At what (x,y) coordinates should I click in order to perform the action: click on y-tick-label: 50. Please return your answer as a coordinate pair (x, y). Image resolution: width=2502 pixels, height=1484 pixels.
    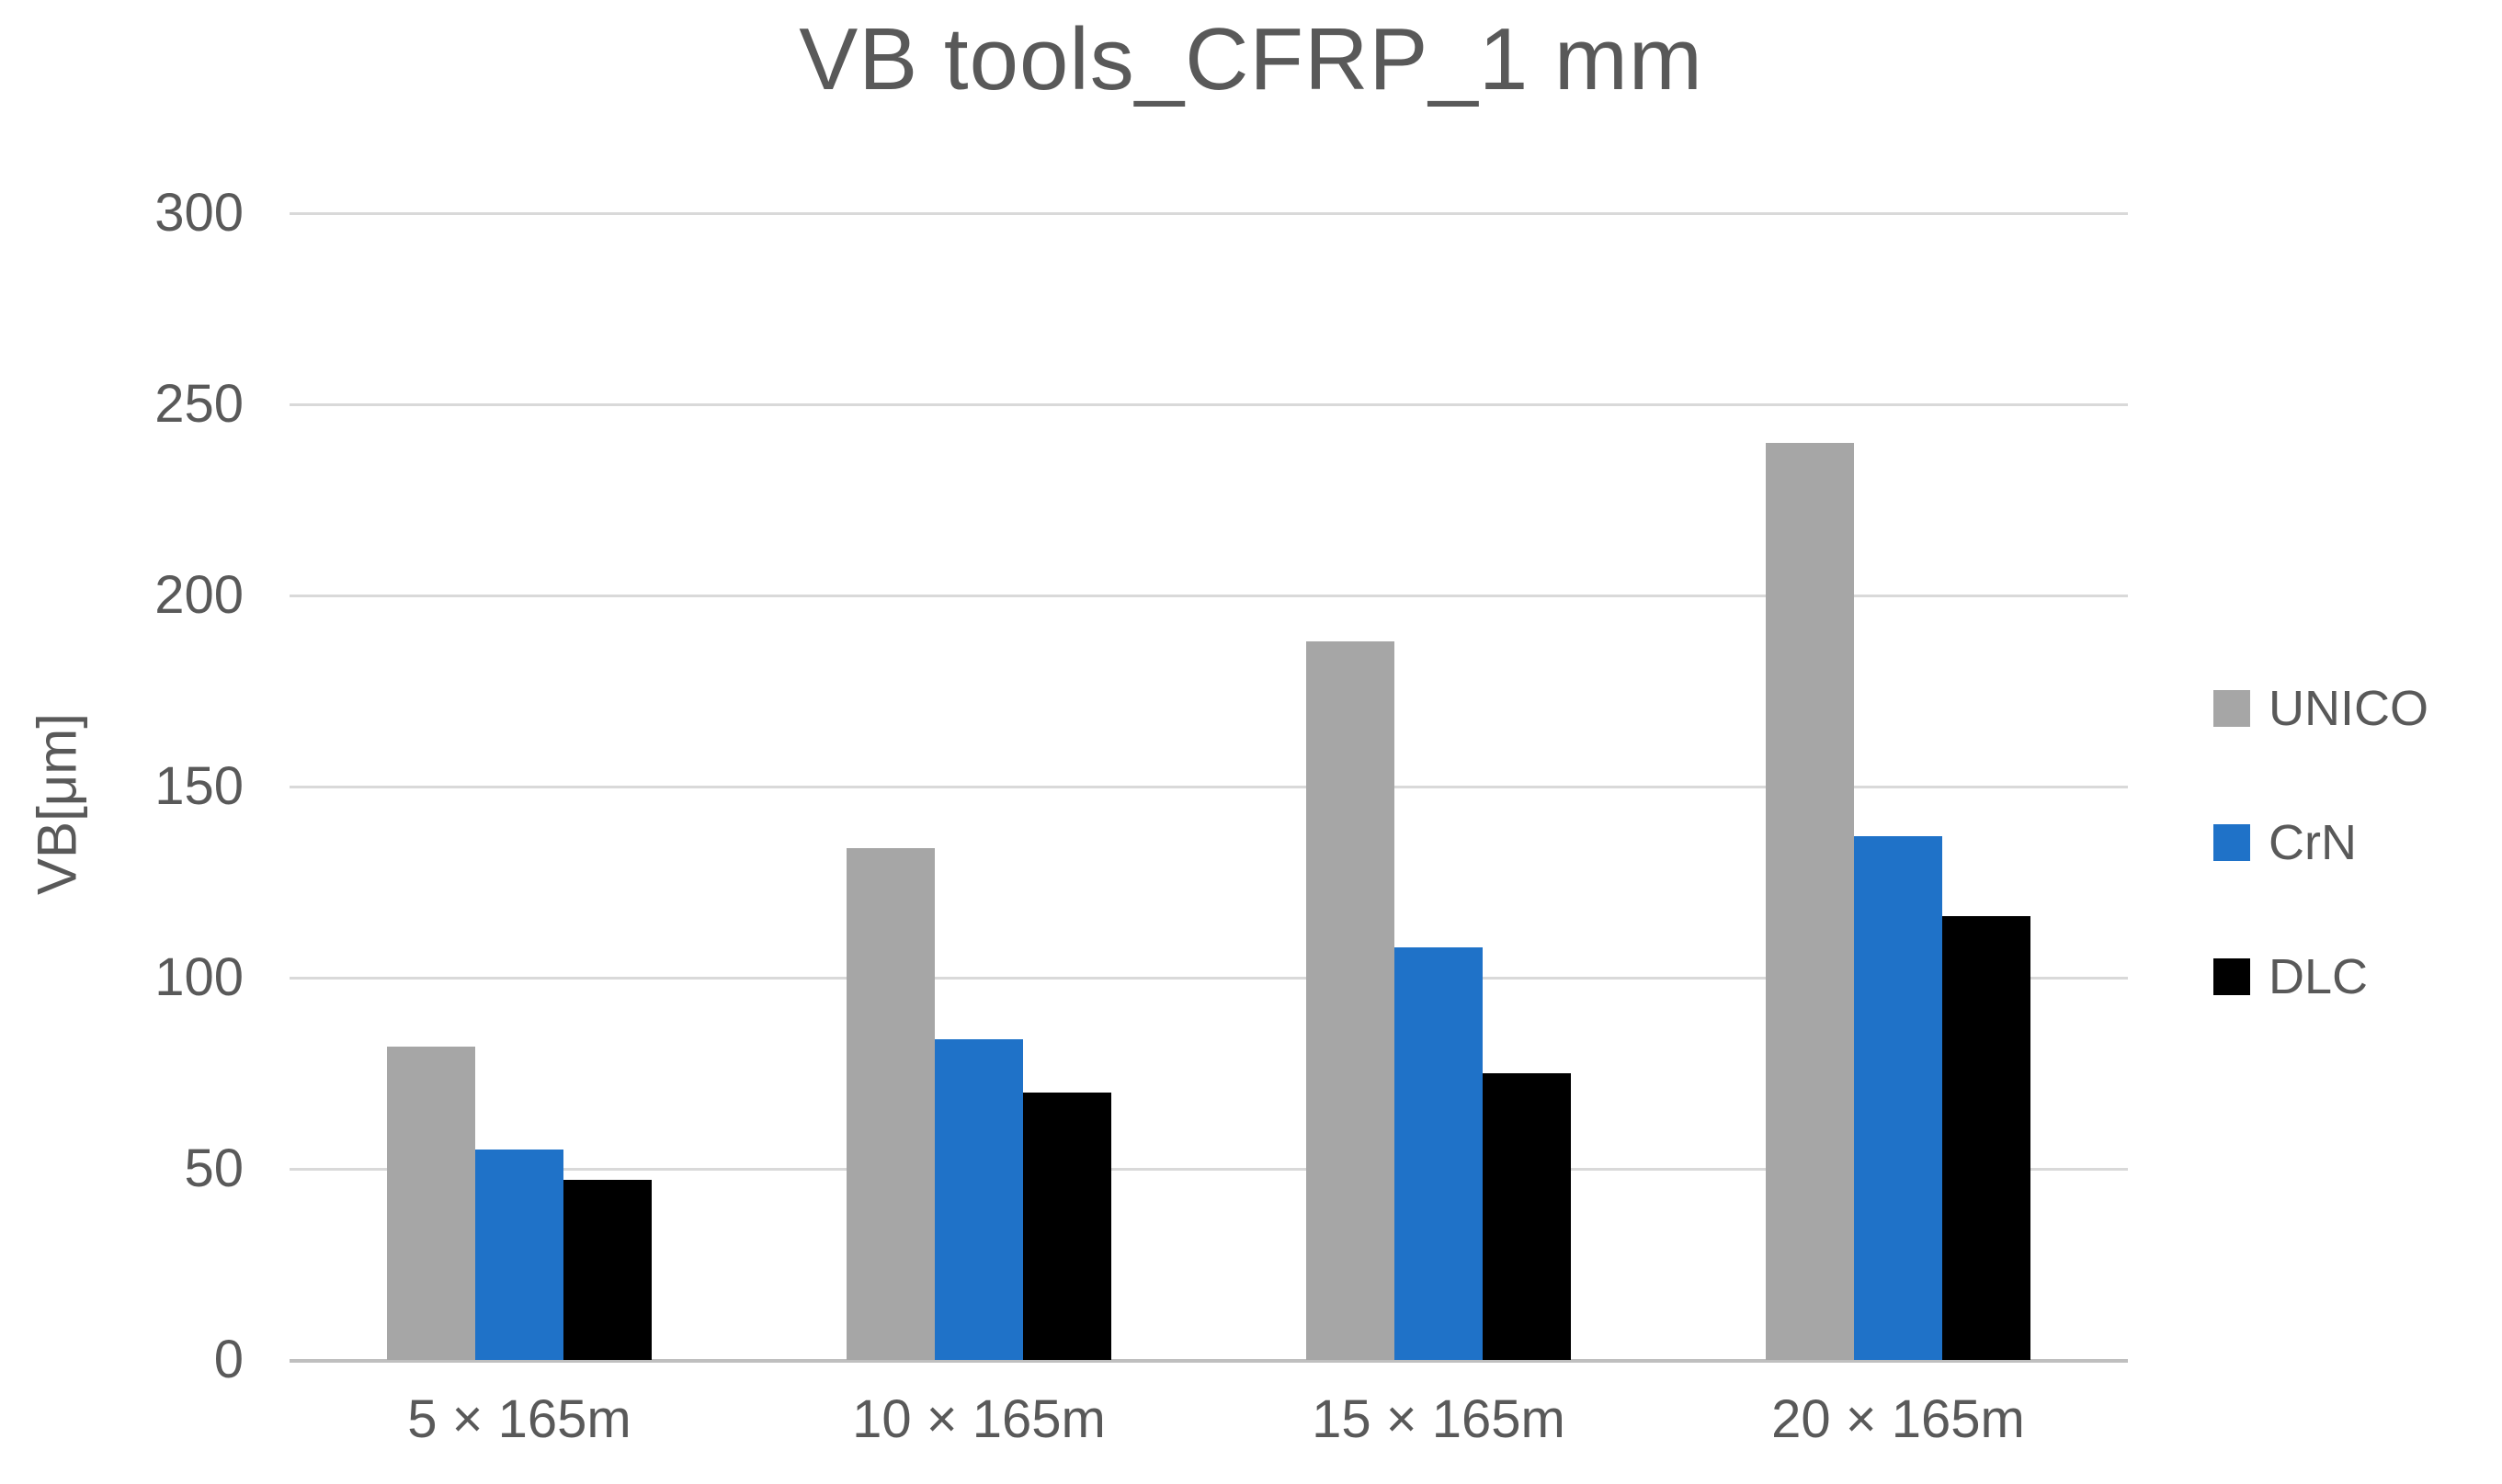
    Looking at the image, I should click on (214, 1168).